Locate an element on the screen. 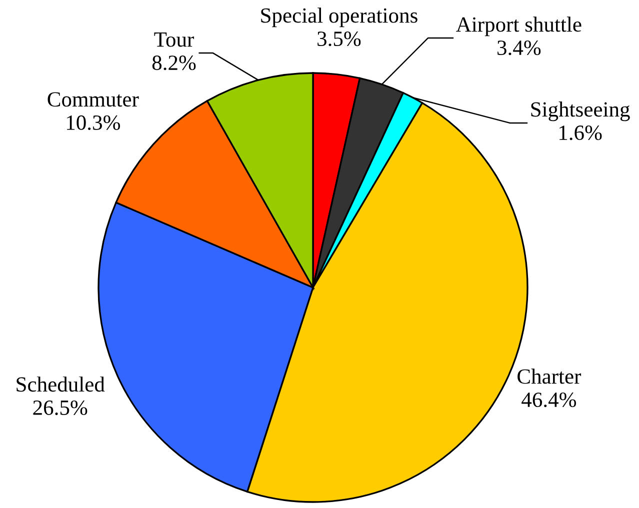 The height and width of the screenshot is (508, 639). data-label: 3.5% is located at coordinates (339, 39).